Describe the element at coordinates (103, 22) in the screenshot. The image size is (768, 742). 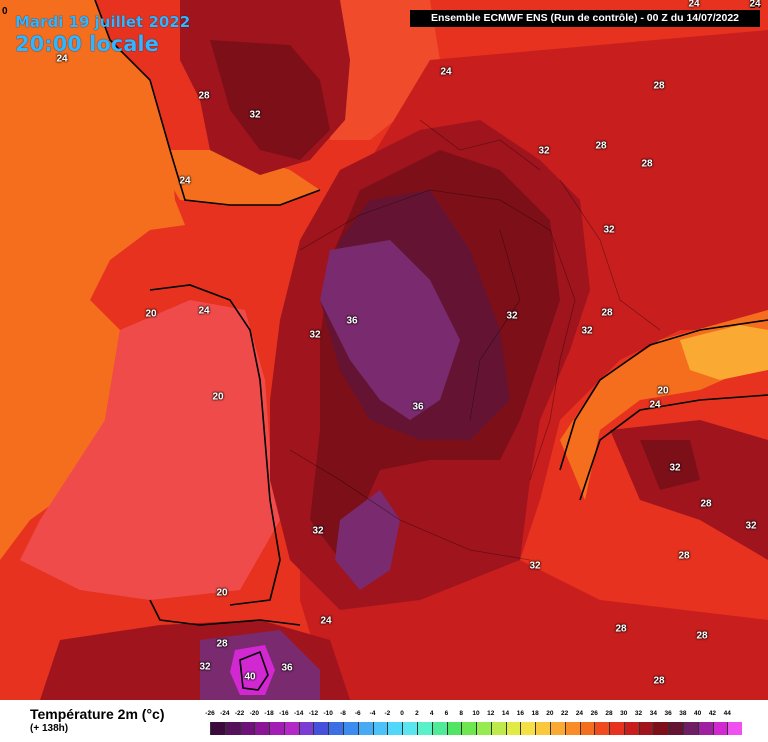
I see `forecast-date: Mardi 19 juillet 2022` at that location.